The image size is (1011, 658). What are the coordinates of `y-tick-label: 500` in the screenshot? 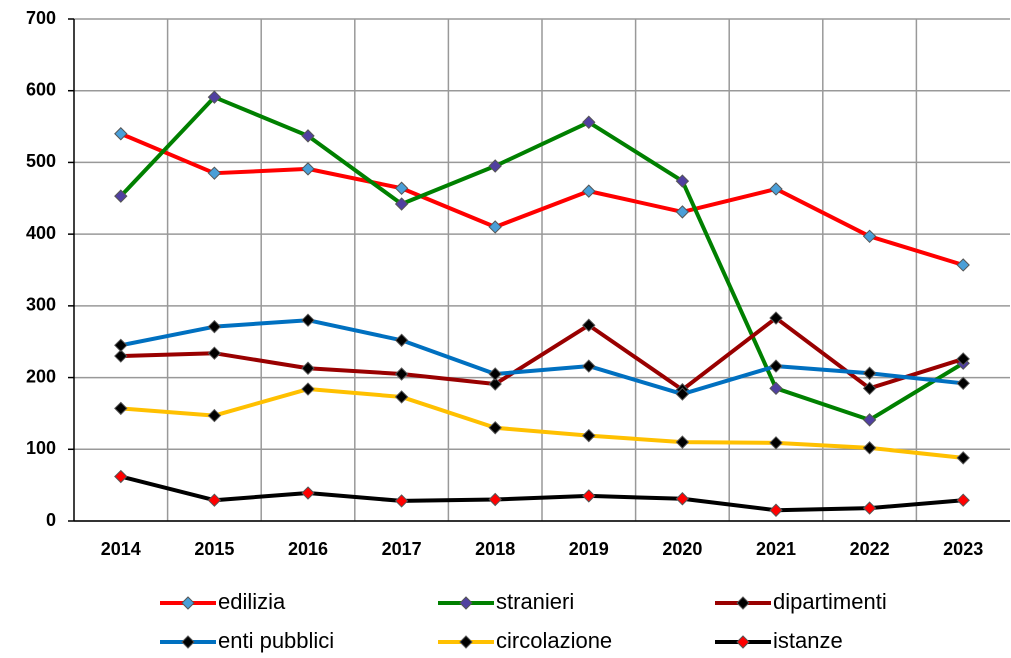 It's located at (41, 161).